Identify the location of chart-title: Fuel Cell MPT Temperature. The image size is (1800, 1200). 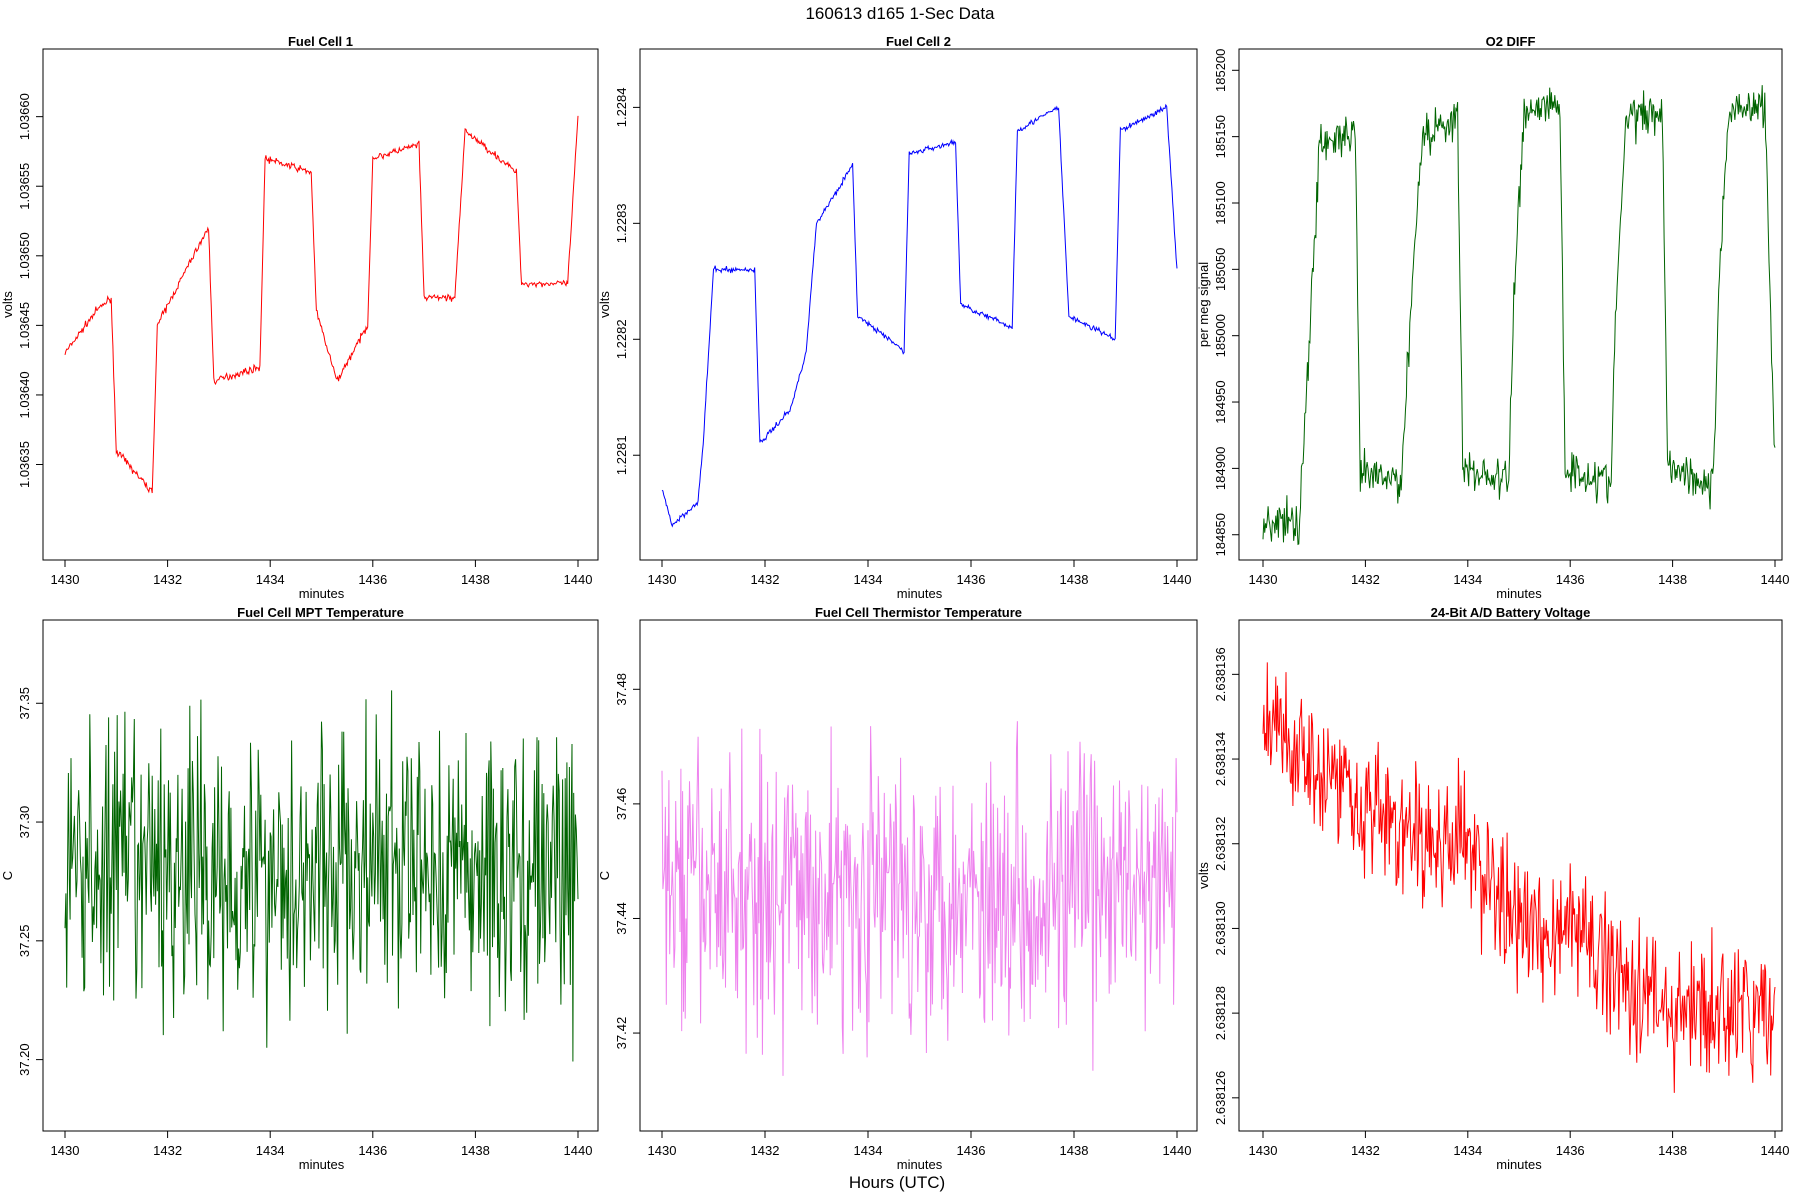
(320, 612).